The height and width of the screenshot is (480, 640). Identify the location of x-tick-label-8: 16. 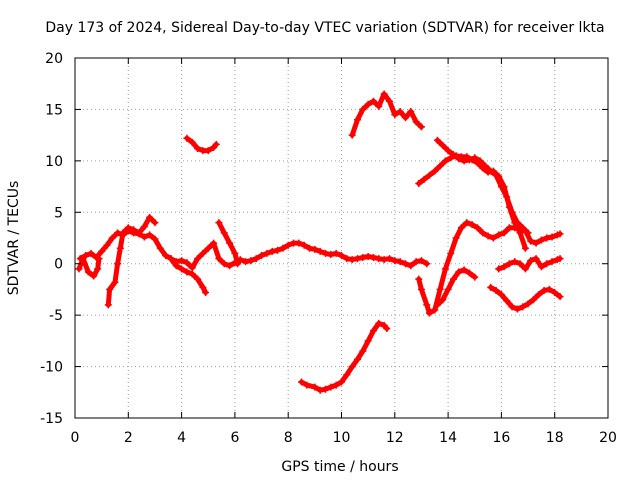
(501, 438).